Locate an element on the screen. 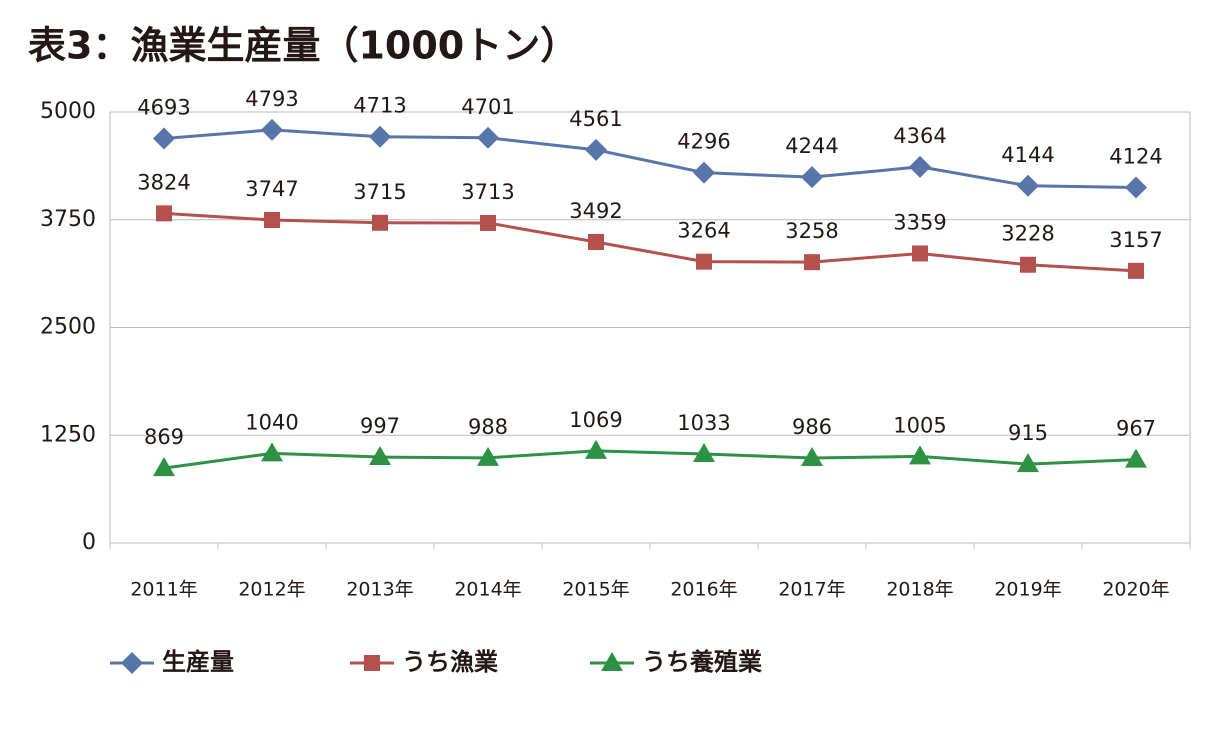  y-tick-label: 5000 is located at coordinates (68, 111).